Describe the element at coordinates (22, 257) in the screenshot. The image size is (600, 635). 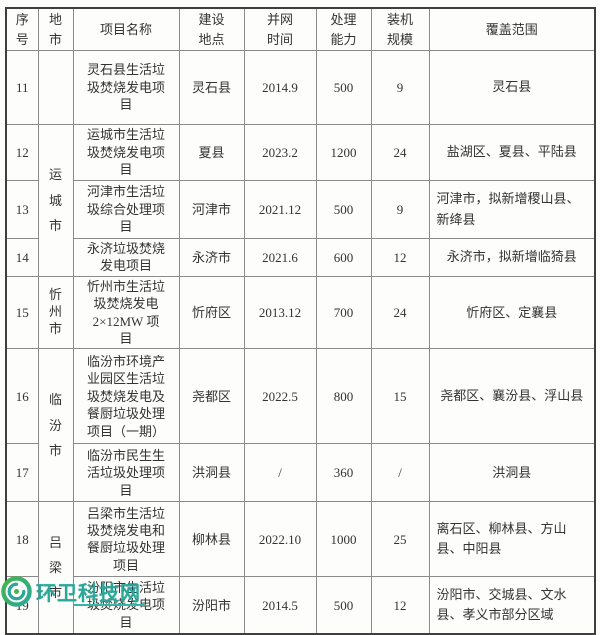
I see `serial-cell: 14` at that location.